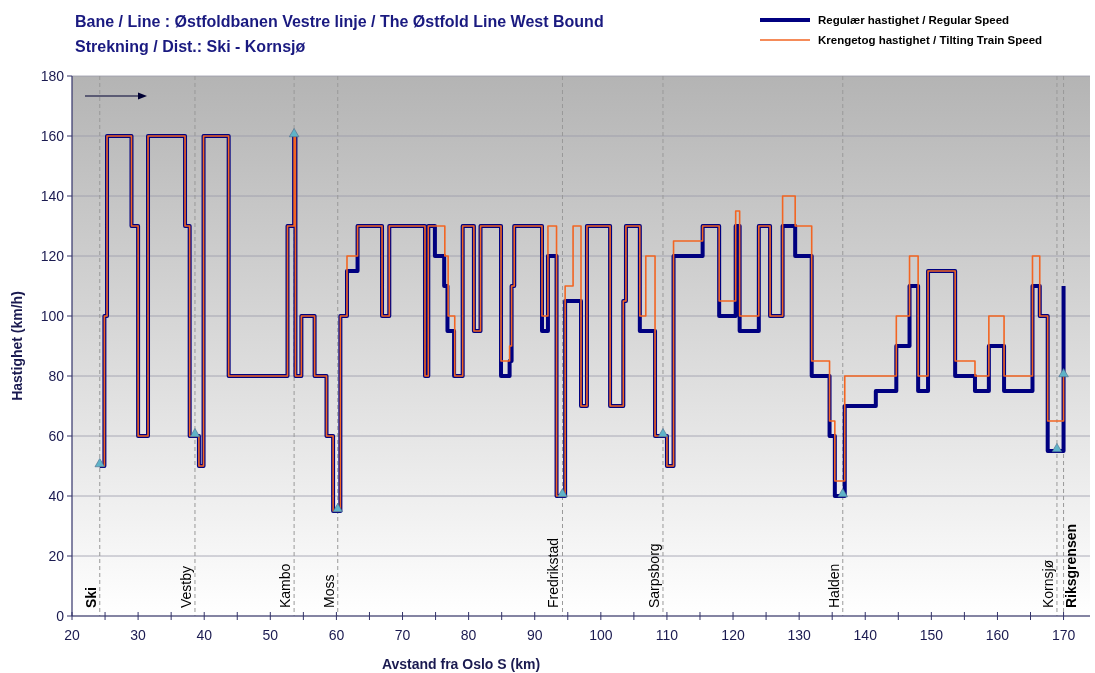 Image resolution: width=1095 pixels, height=673 pixels. I want to click on ref-line-label: Sarpsborg, so click(653, 575).